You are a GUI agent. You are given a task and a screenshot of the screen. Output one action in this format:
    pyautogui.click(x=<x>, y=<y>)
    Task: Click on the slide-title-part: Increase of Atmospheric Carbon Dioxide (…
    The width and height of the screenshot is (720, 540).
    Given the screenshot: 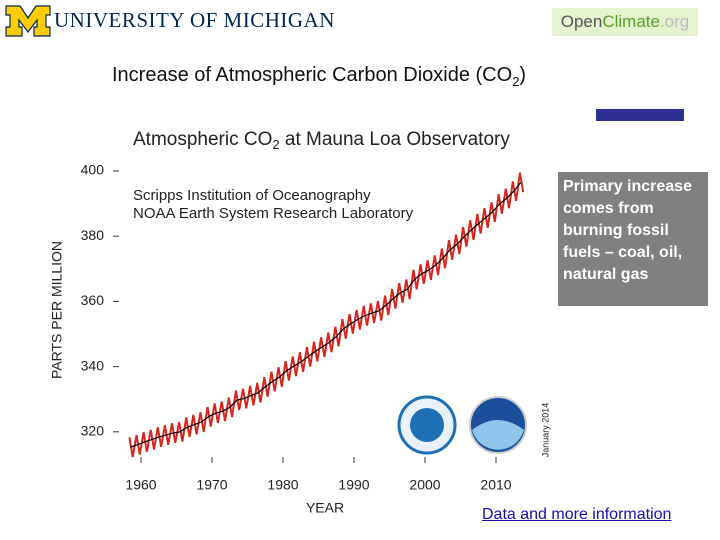 What is the action you would take?
    pyautogui.click(x=312, y=75)
    